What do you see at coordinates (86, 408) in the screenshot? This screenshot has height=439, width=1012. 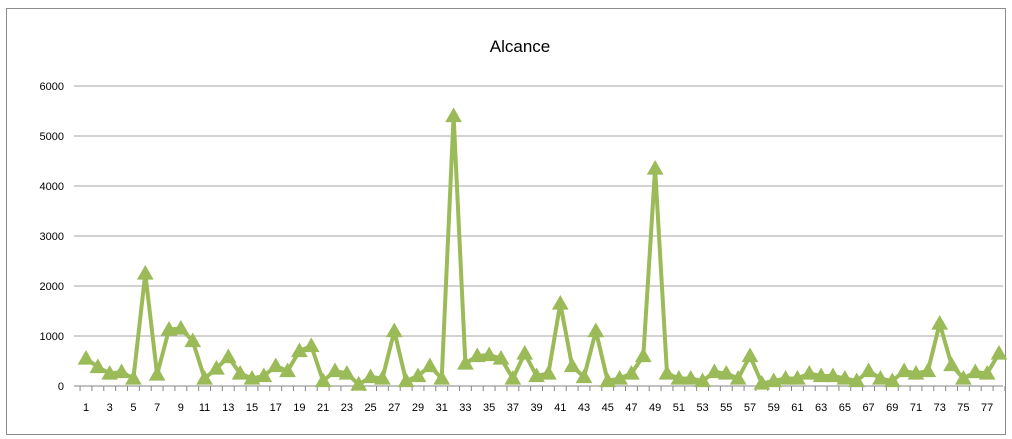 I see `x-tick-label: 1` at bounding box center [86, 408].